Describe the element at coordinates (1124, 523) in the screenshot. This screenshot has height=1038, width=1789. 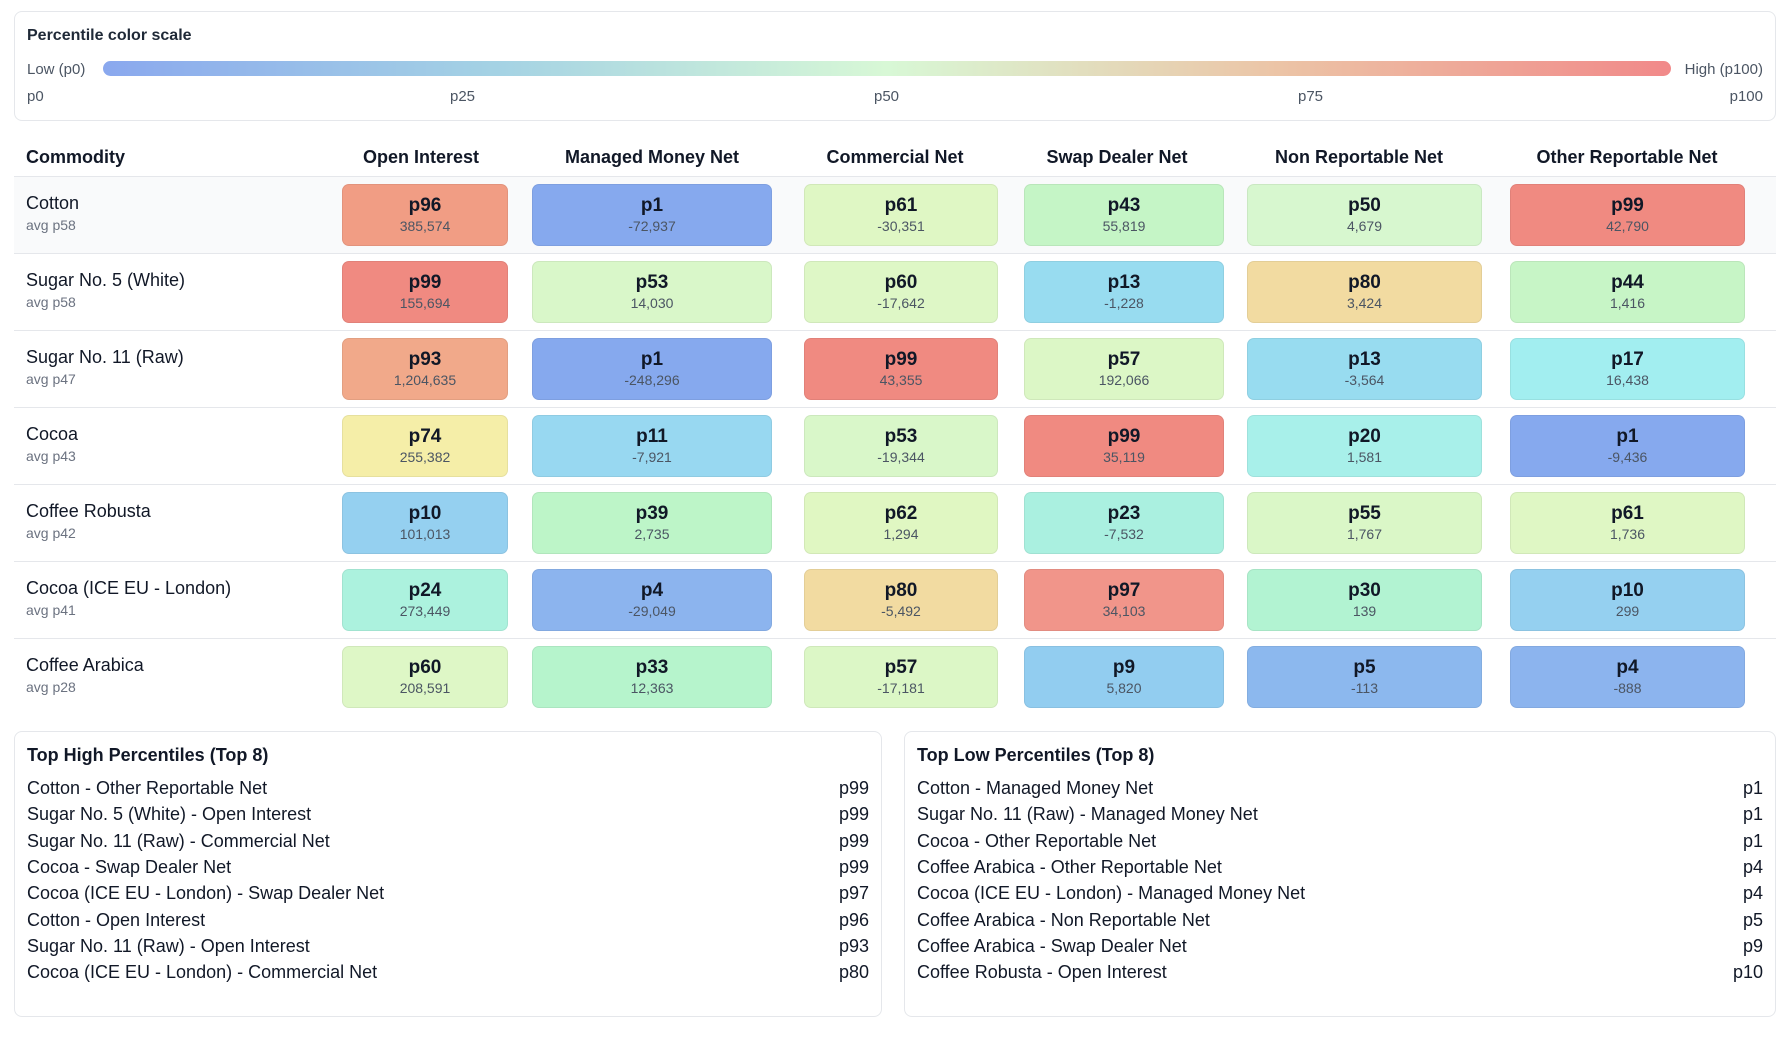
I see `percentile-cell: p23 -7,532` at that location.